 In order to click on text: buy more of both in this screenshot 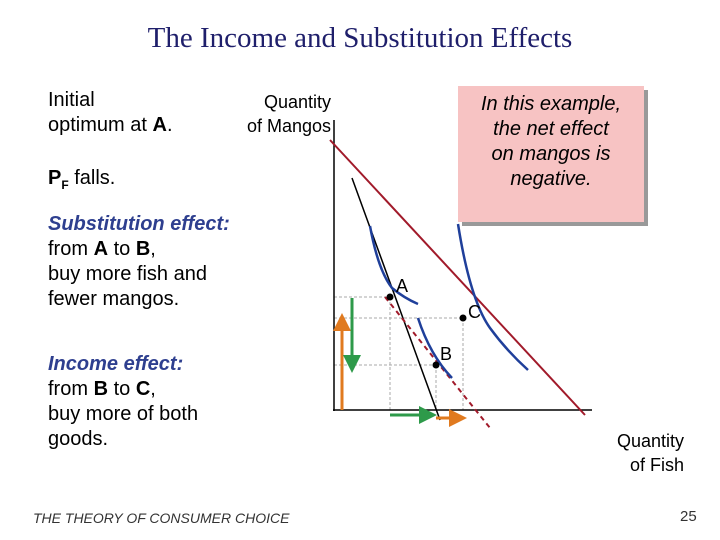, I will do `click(123, 414)`.